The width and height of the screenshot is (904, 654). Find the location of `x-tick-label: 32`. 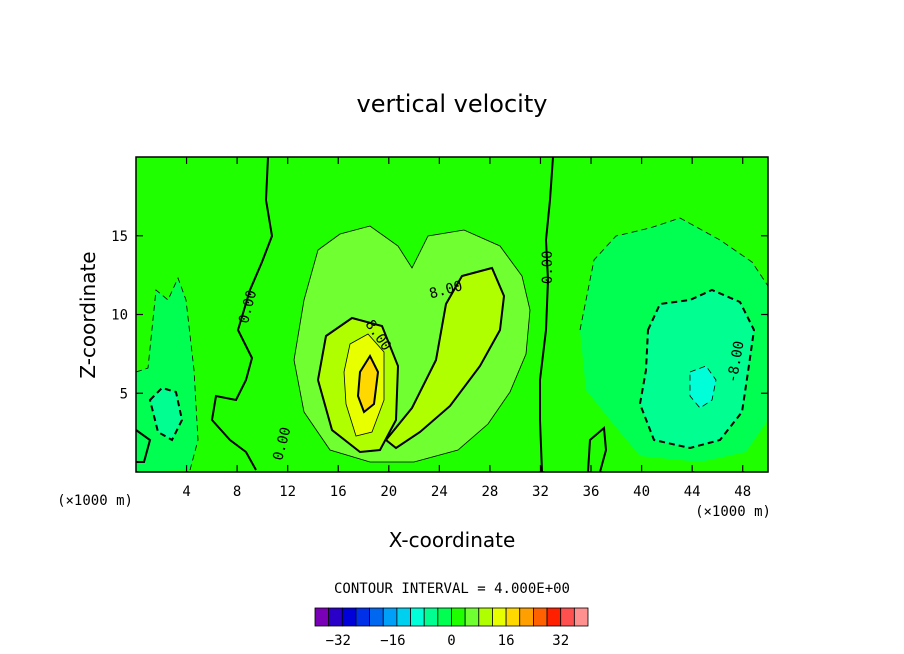

x-tick-label: 32 is located at coordinates (540, 492).